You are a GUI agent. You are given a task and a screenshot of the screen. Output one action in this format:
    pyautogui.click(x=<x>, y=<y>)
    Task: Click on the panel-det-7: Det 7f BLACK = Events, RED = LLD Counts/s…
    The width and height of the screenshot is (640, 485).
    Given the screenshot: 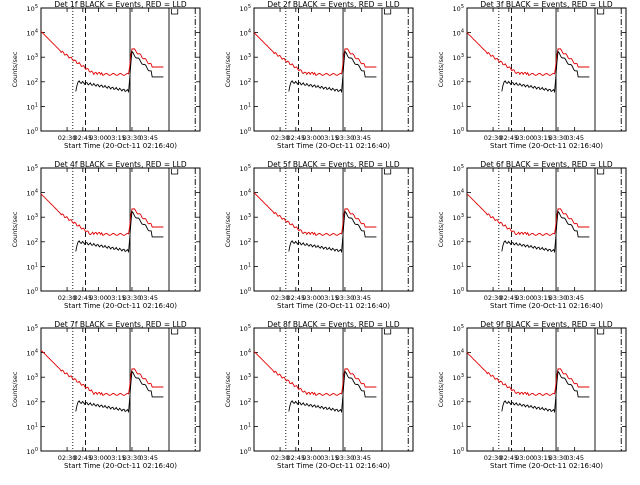 What is the action you would take?
    pyautogui.click(x=106, y=395)
    